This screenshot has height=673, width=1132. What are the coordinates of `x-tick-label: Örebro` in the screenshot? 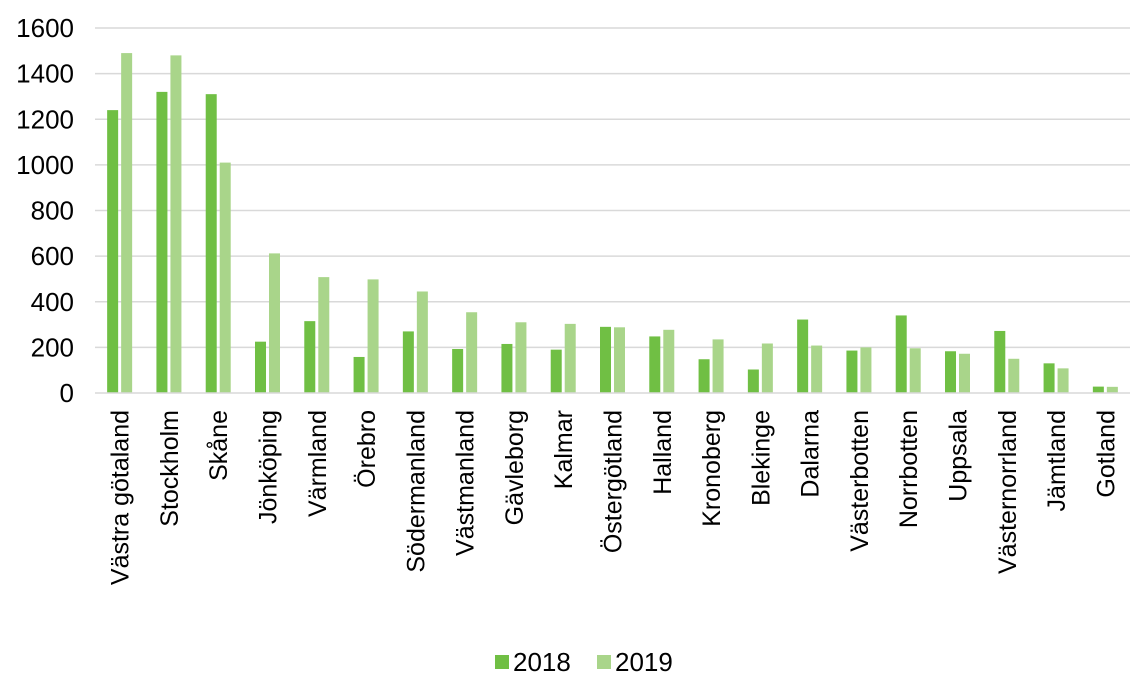 It's located at (367, 449).